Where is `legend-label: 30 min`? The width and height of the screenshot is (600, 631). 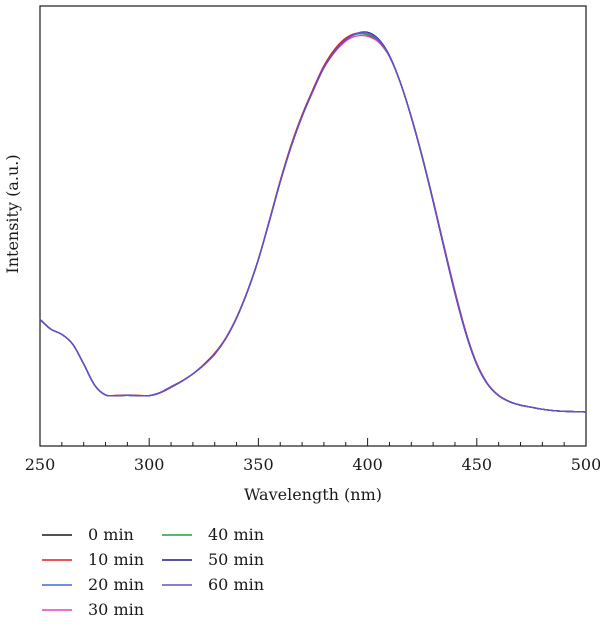 legend-label: 30 min is located at coordinates (116, 609).